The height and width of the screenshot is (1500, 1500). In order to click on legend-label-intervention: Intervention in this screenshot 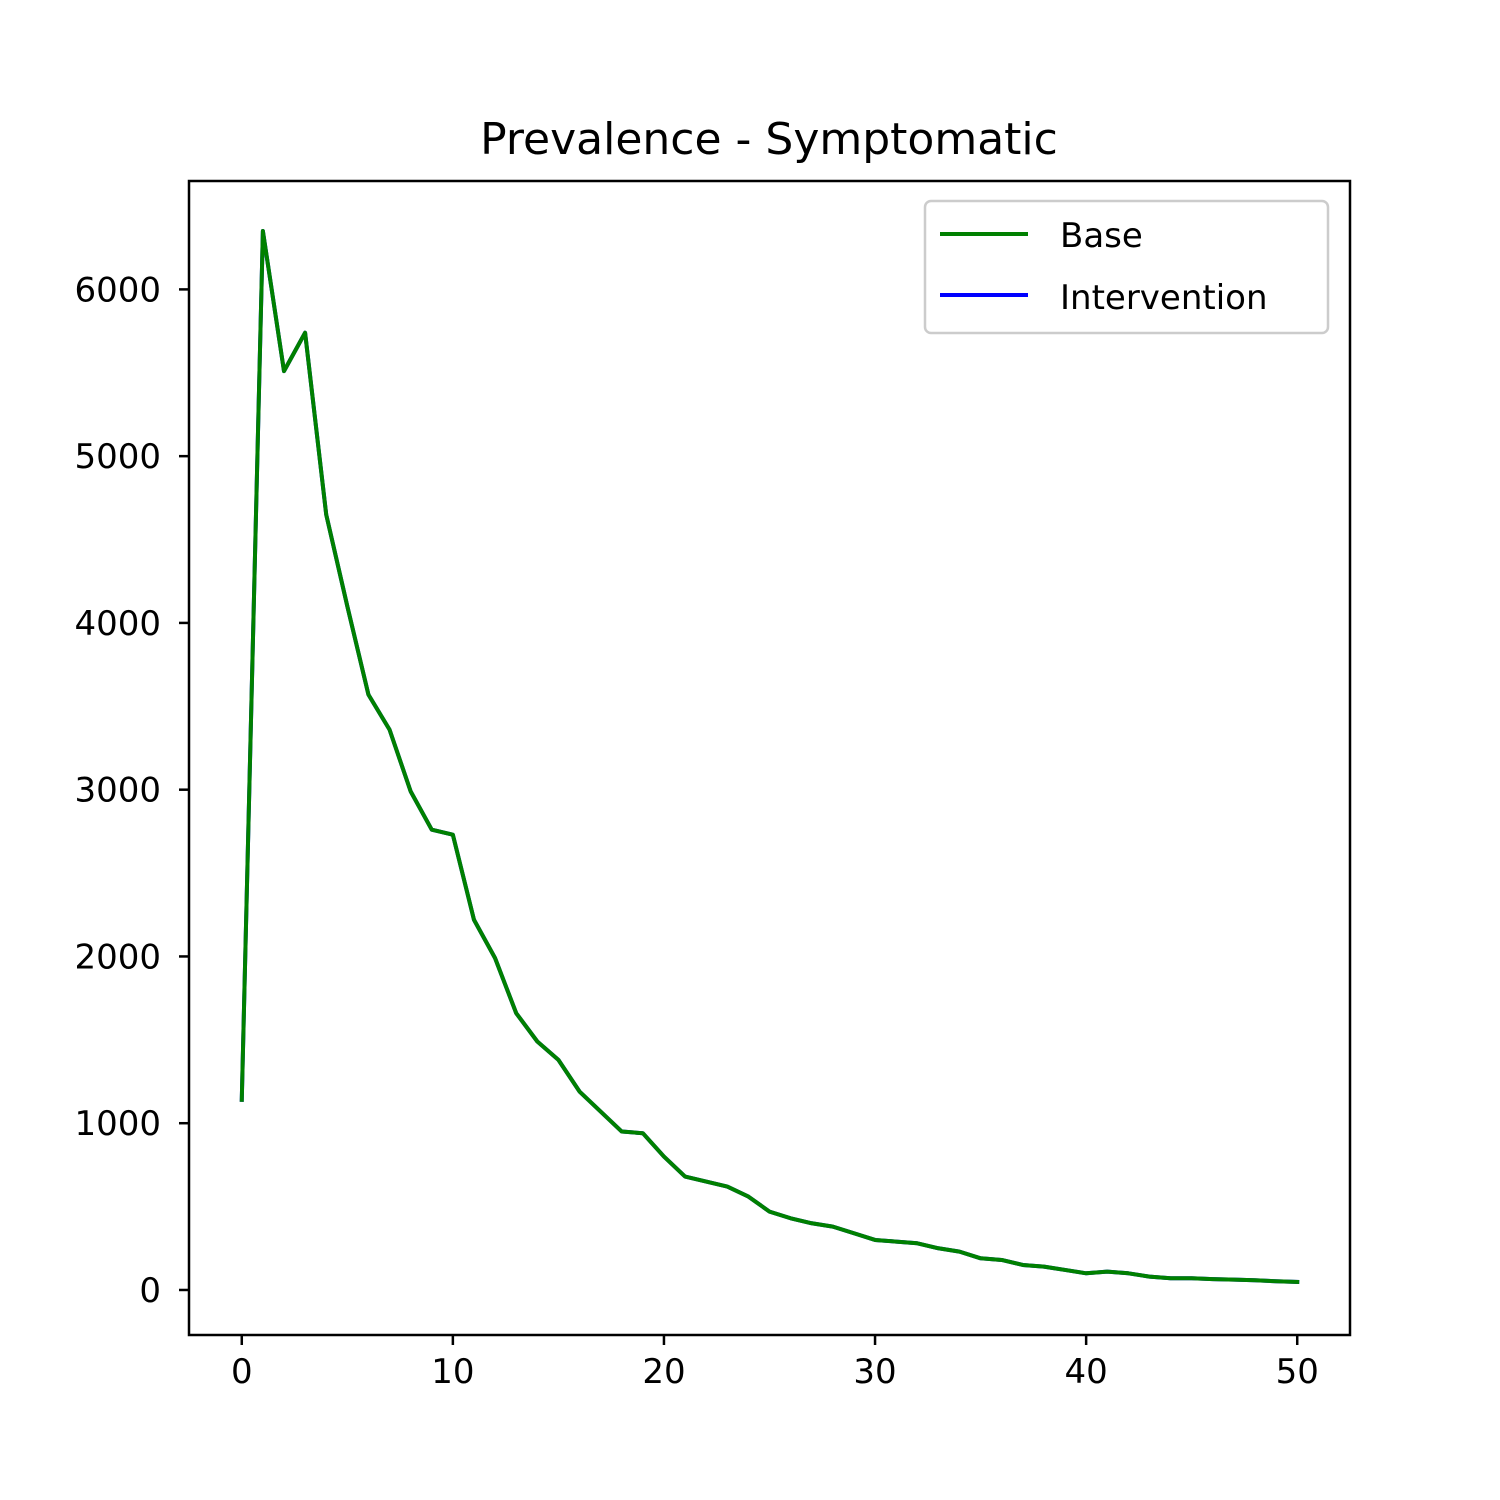, I will do `click(1164, 298)`.